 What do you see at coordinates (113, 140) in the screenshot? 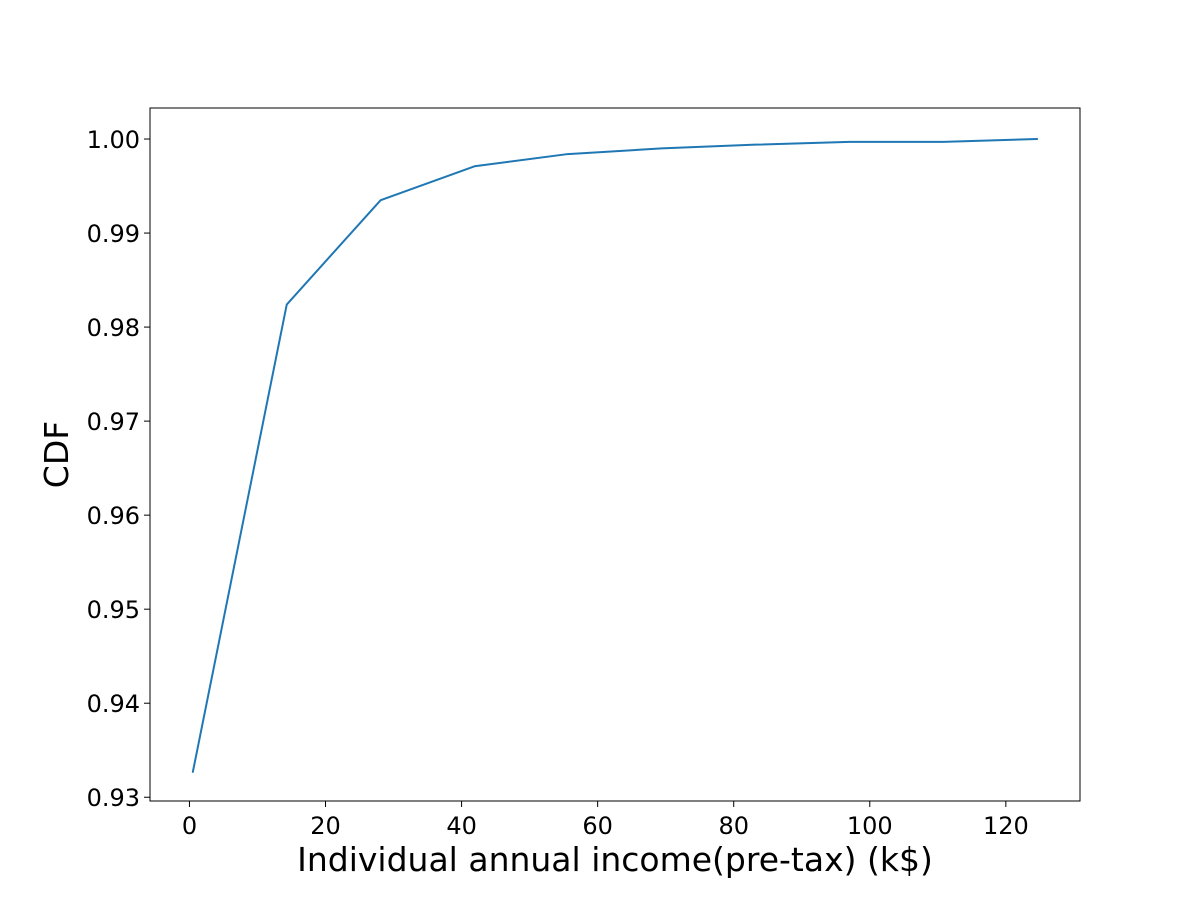
I see `y-tick-label: 1.00` at bounding box center [113, 140].